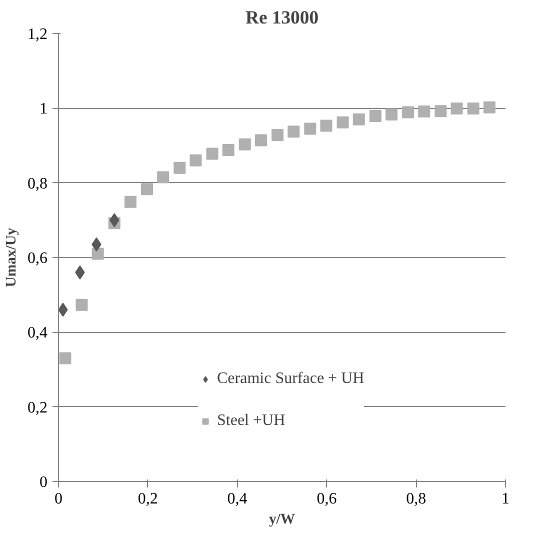 This screenshot has width=533, height=534. Describe the element at coordinates (58, 499) in the screenshot. I see `x-tick-label: 0` at that location.